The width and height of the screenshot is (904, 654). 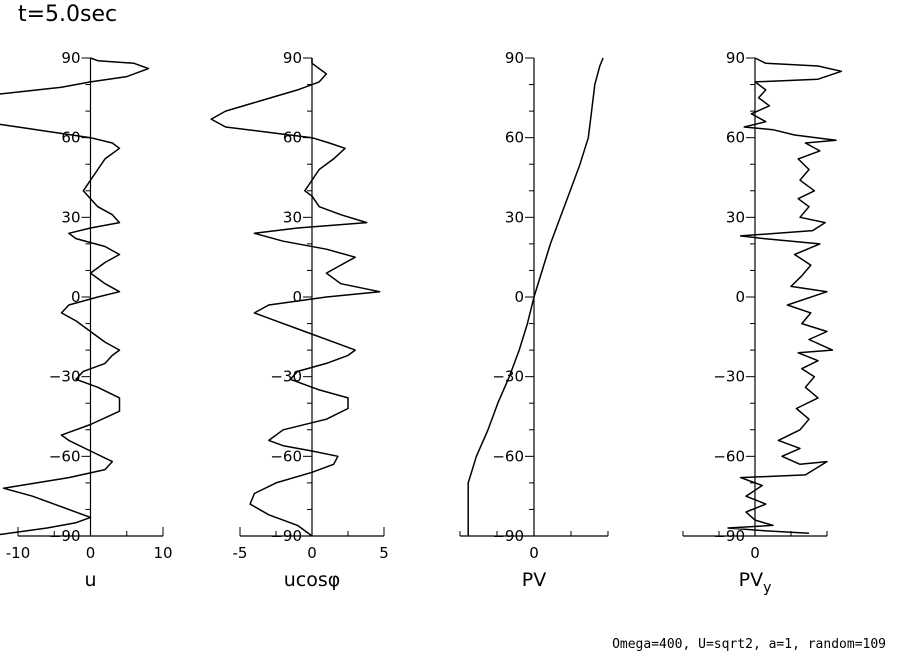 What do you see at coordinates (68, 14) in the screenshot?
I see `page-title: t=5.0sec` at bounding box center [68, 14].